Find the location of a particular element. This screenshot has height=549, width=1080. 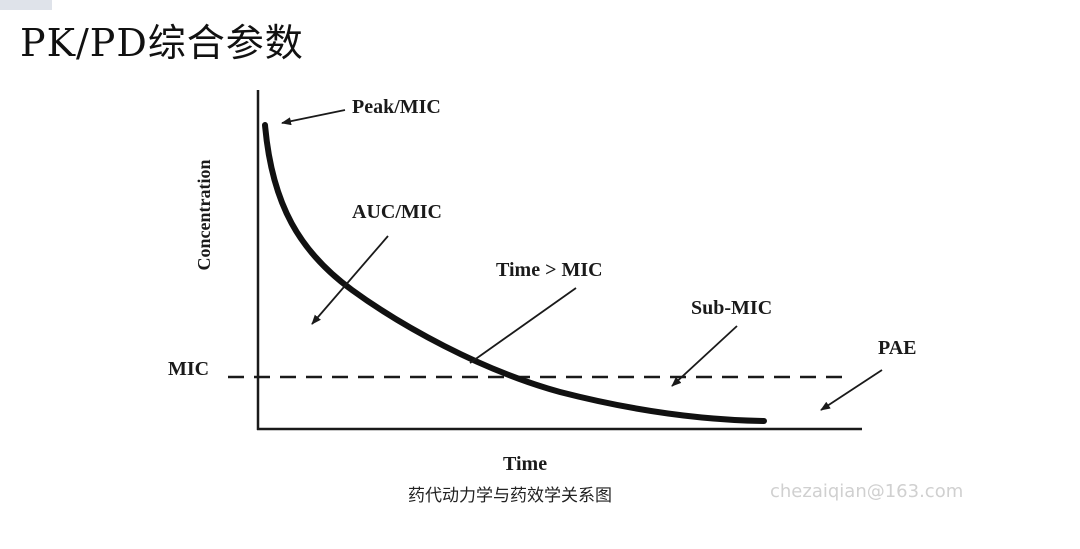

peak-mic-label: Peak/MIC is located at coordinates (396, 107).